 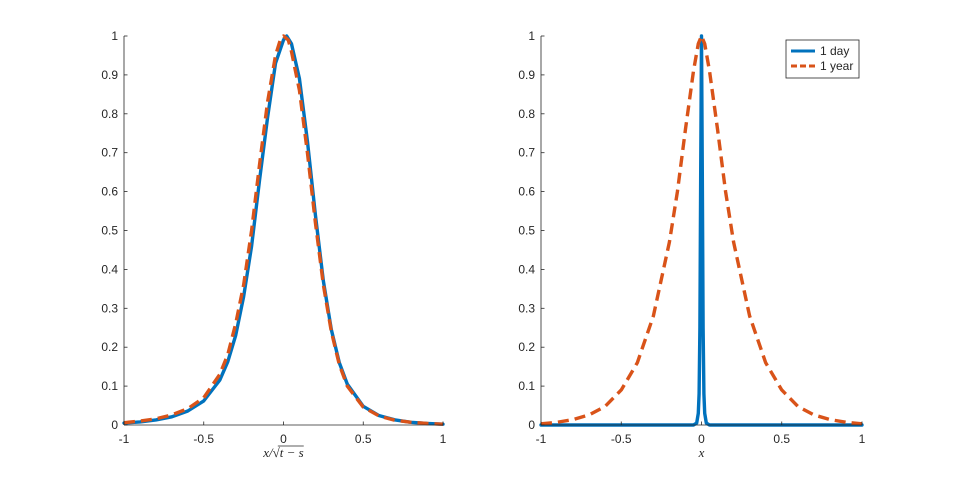 What do you see at coordinates (282, 452) in the screenshot?
I see `x-axis-label: x/√t − s` at bounding box center [282, 452].